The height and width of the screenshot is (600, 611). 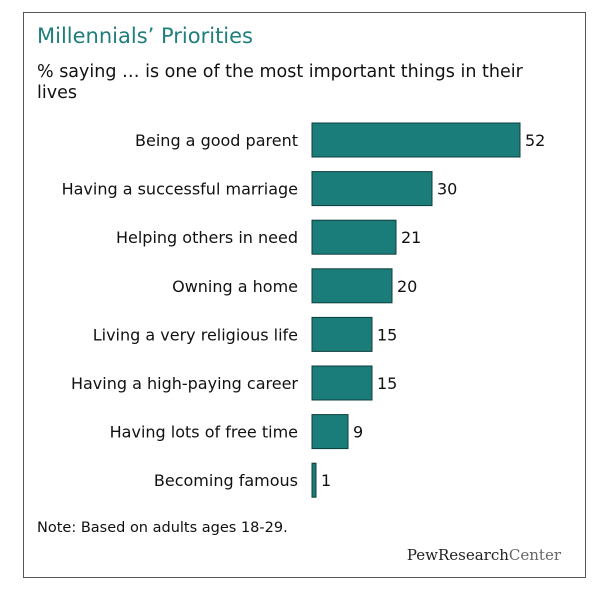 What do you see at coordinates (235, 286) in the screenshot?
I see `category-label: Owning a home` at bounding box center [235, 286].